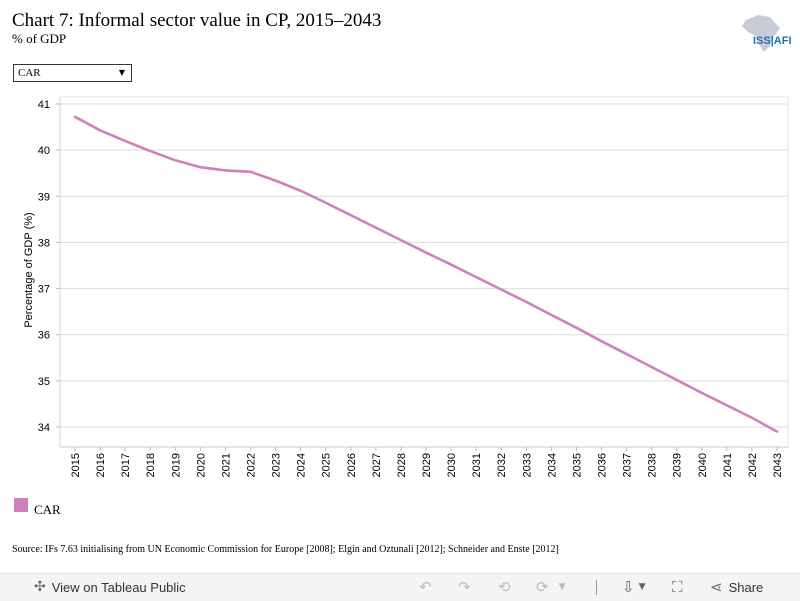 This screenshot has height=601, width=800. Describe the element at coordinates (628, 465) in the screenshot. I see `x-tick-label: 2037` at that location.